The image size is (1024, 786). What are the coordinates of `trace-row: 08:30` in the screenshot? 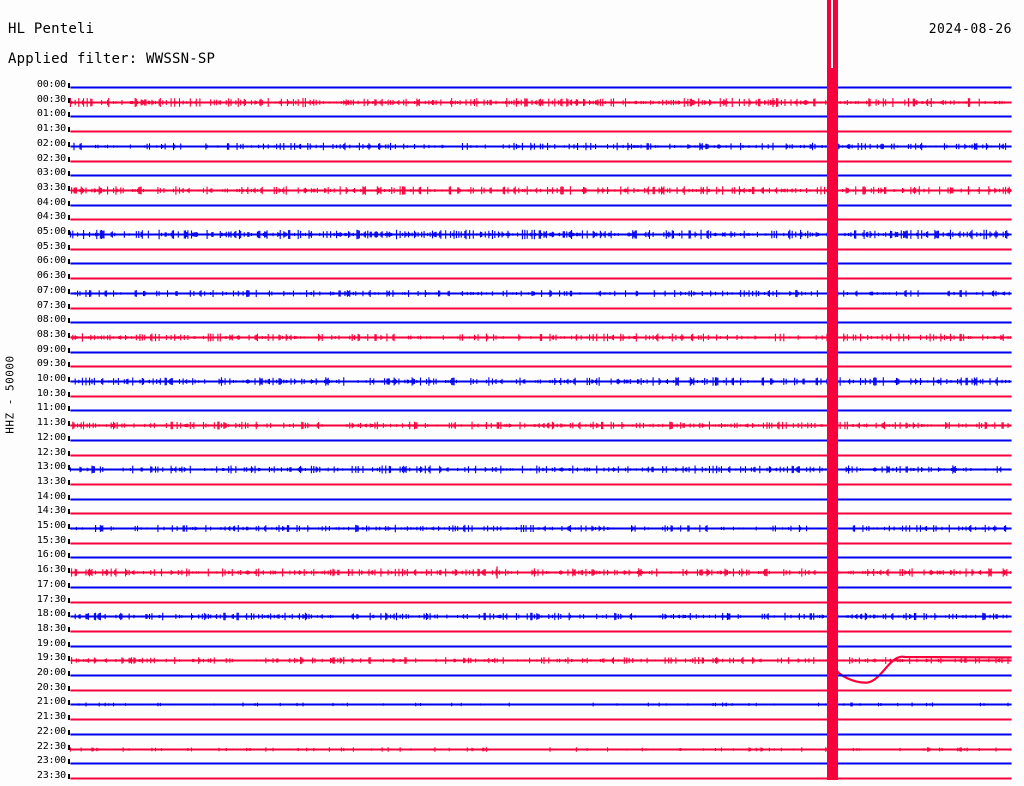 It's located at (512, 336).